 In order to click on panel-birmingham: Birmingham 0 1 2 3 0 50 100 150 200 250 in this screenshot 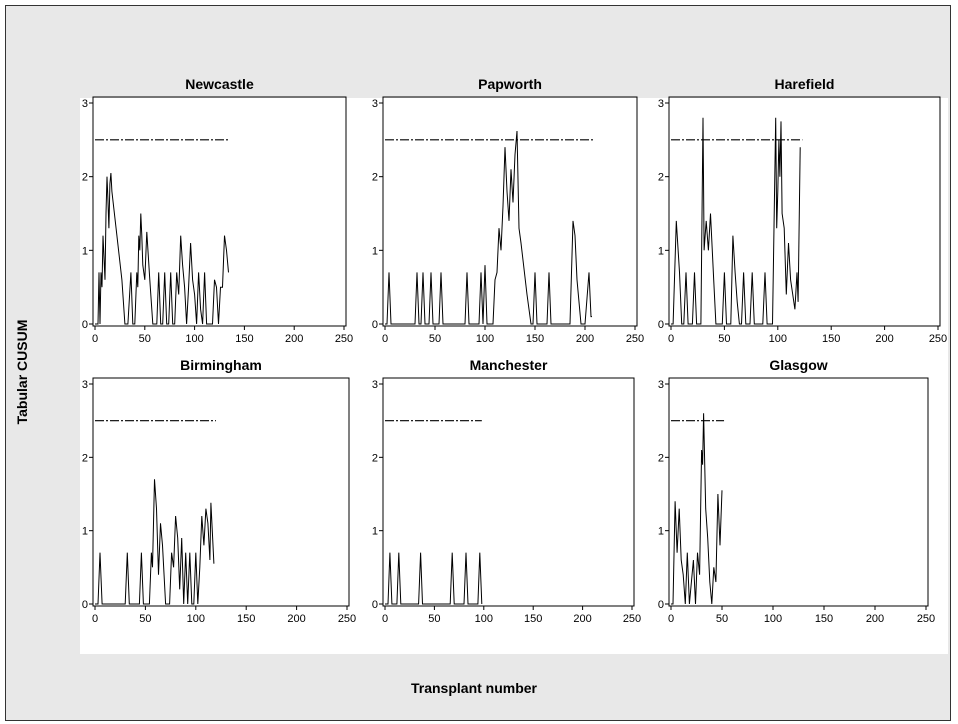, I will do `click(219, 491)`.